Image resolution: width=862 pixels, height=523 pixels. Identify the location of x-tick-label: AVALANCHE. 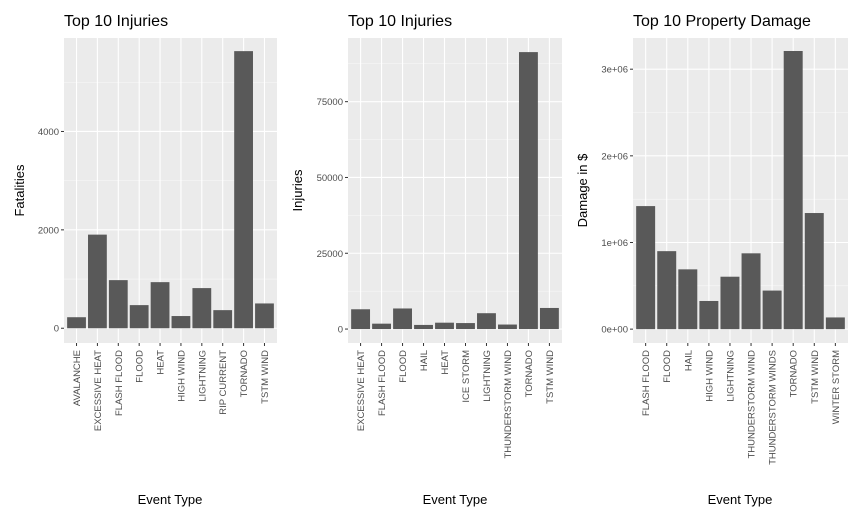
(77, 378).